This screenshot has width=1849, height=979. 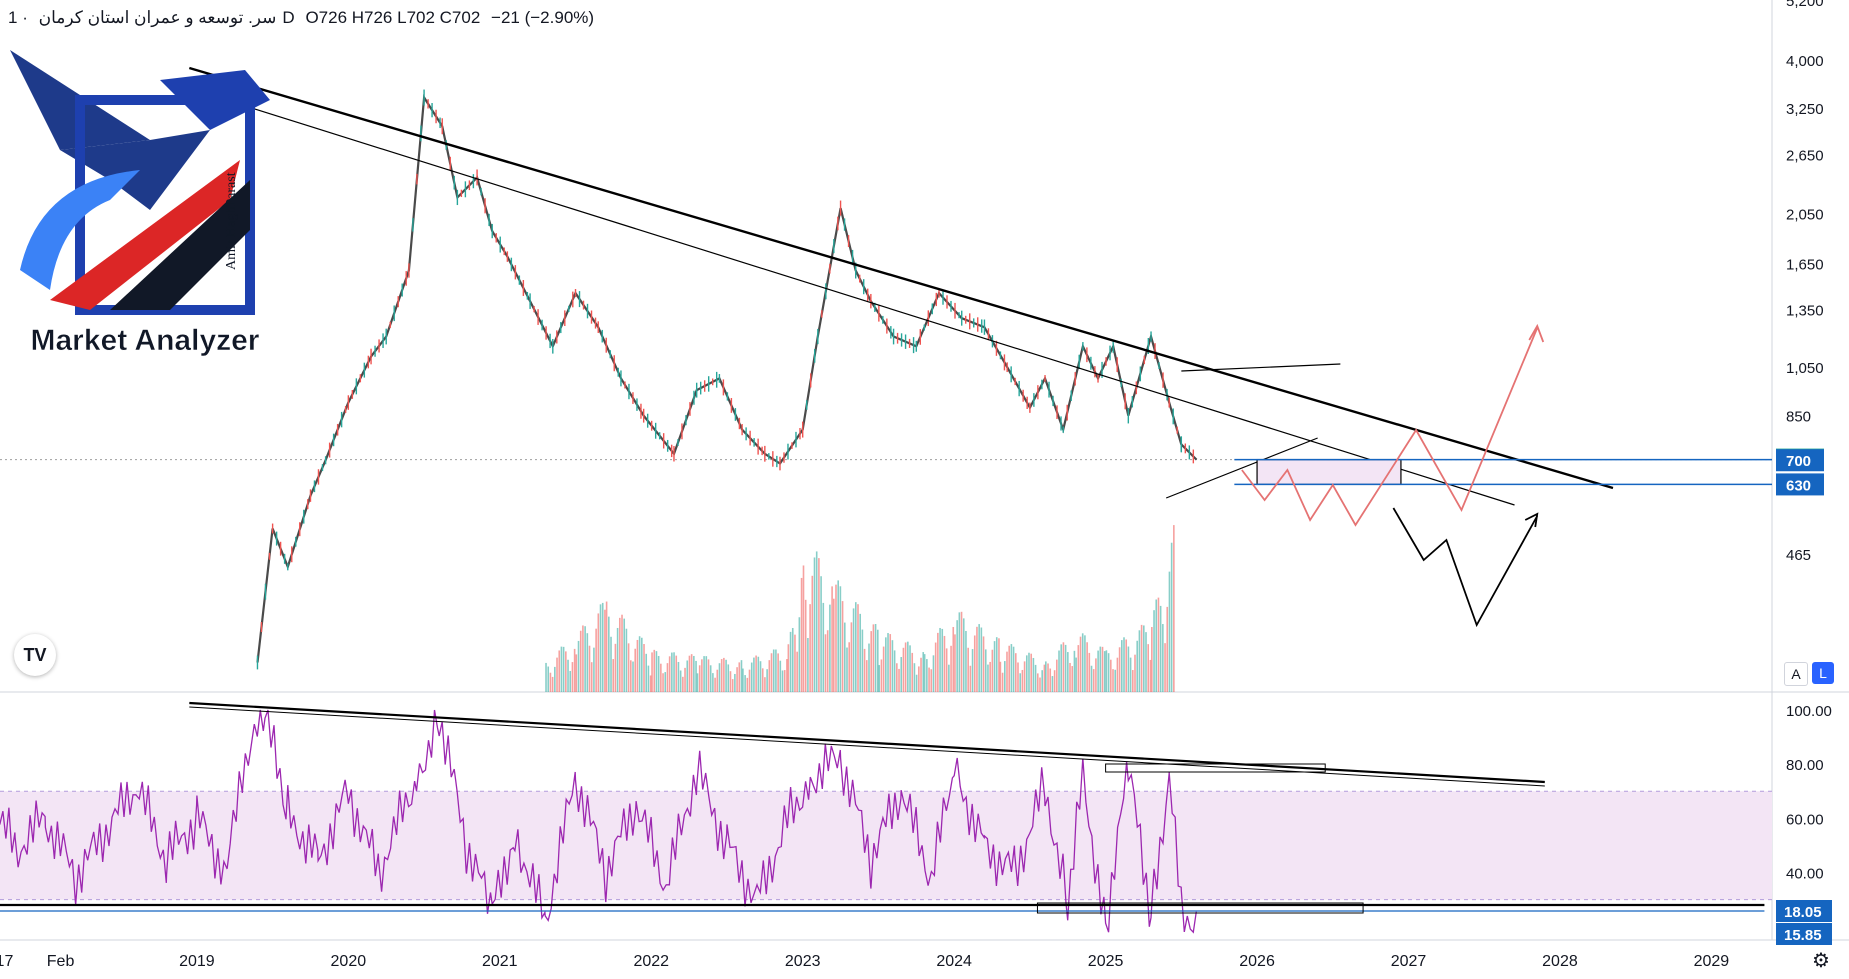 I want to click on log-scale-button: L, so click(x=1823, y=673).